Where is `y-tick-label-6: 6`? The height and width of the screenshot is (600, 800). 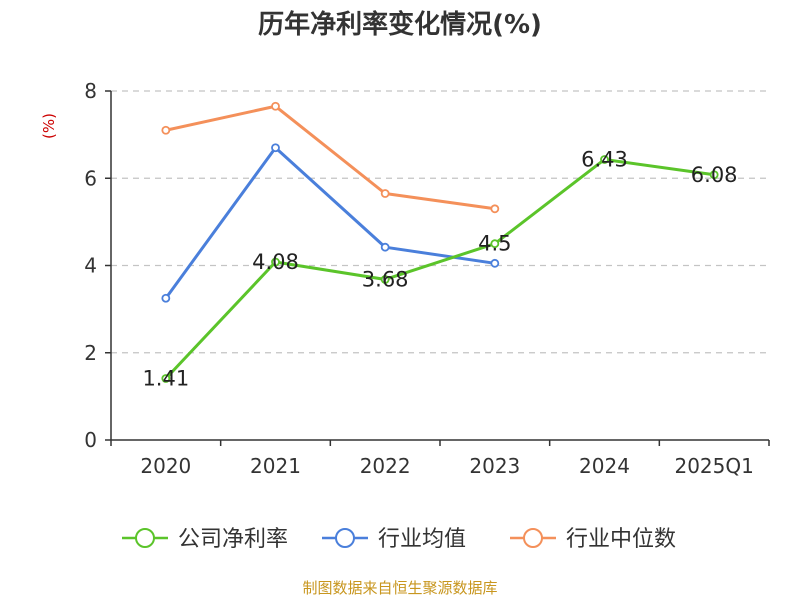 y-tick-label-6: 6 is located at coordinates (90, 178).